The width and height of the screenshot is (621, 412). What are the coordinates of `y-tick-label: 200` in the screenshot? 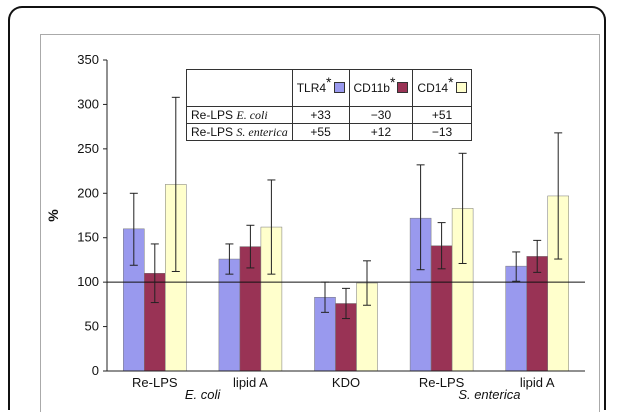 It's located at (88, 192).